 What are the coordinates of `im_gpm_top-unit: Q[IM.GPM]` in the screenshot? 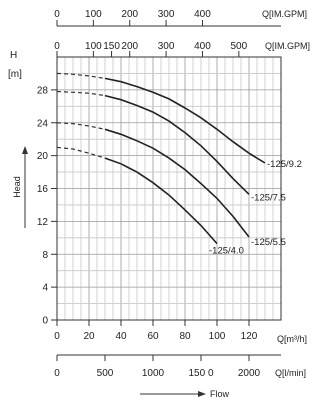 It's located at (284, 14).